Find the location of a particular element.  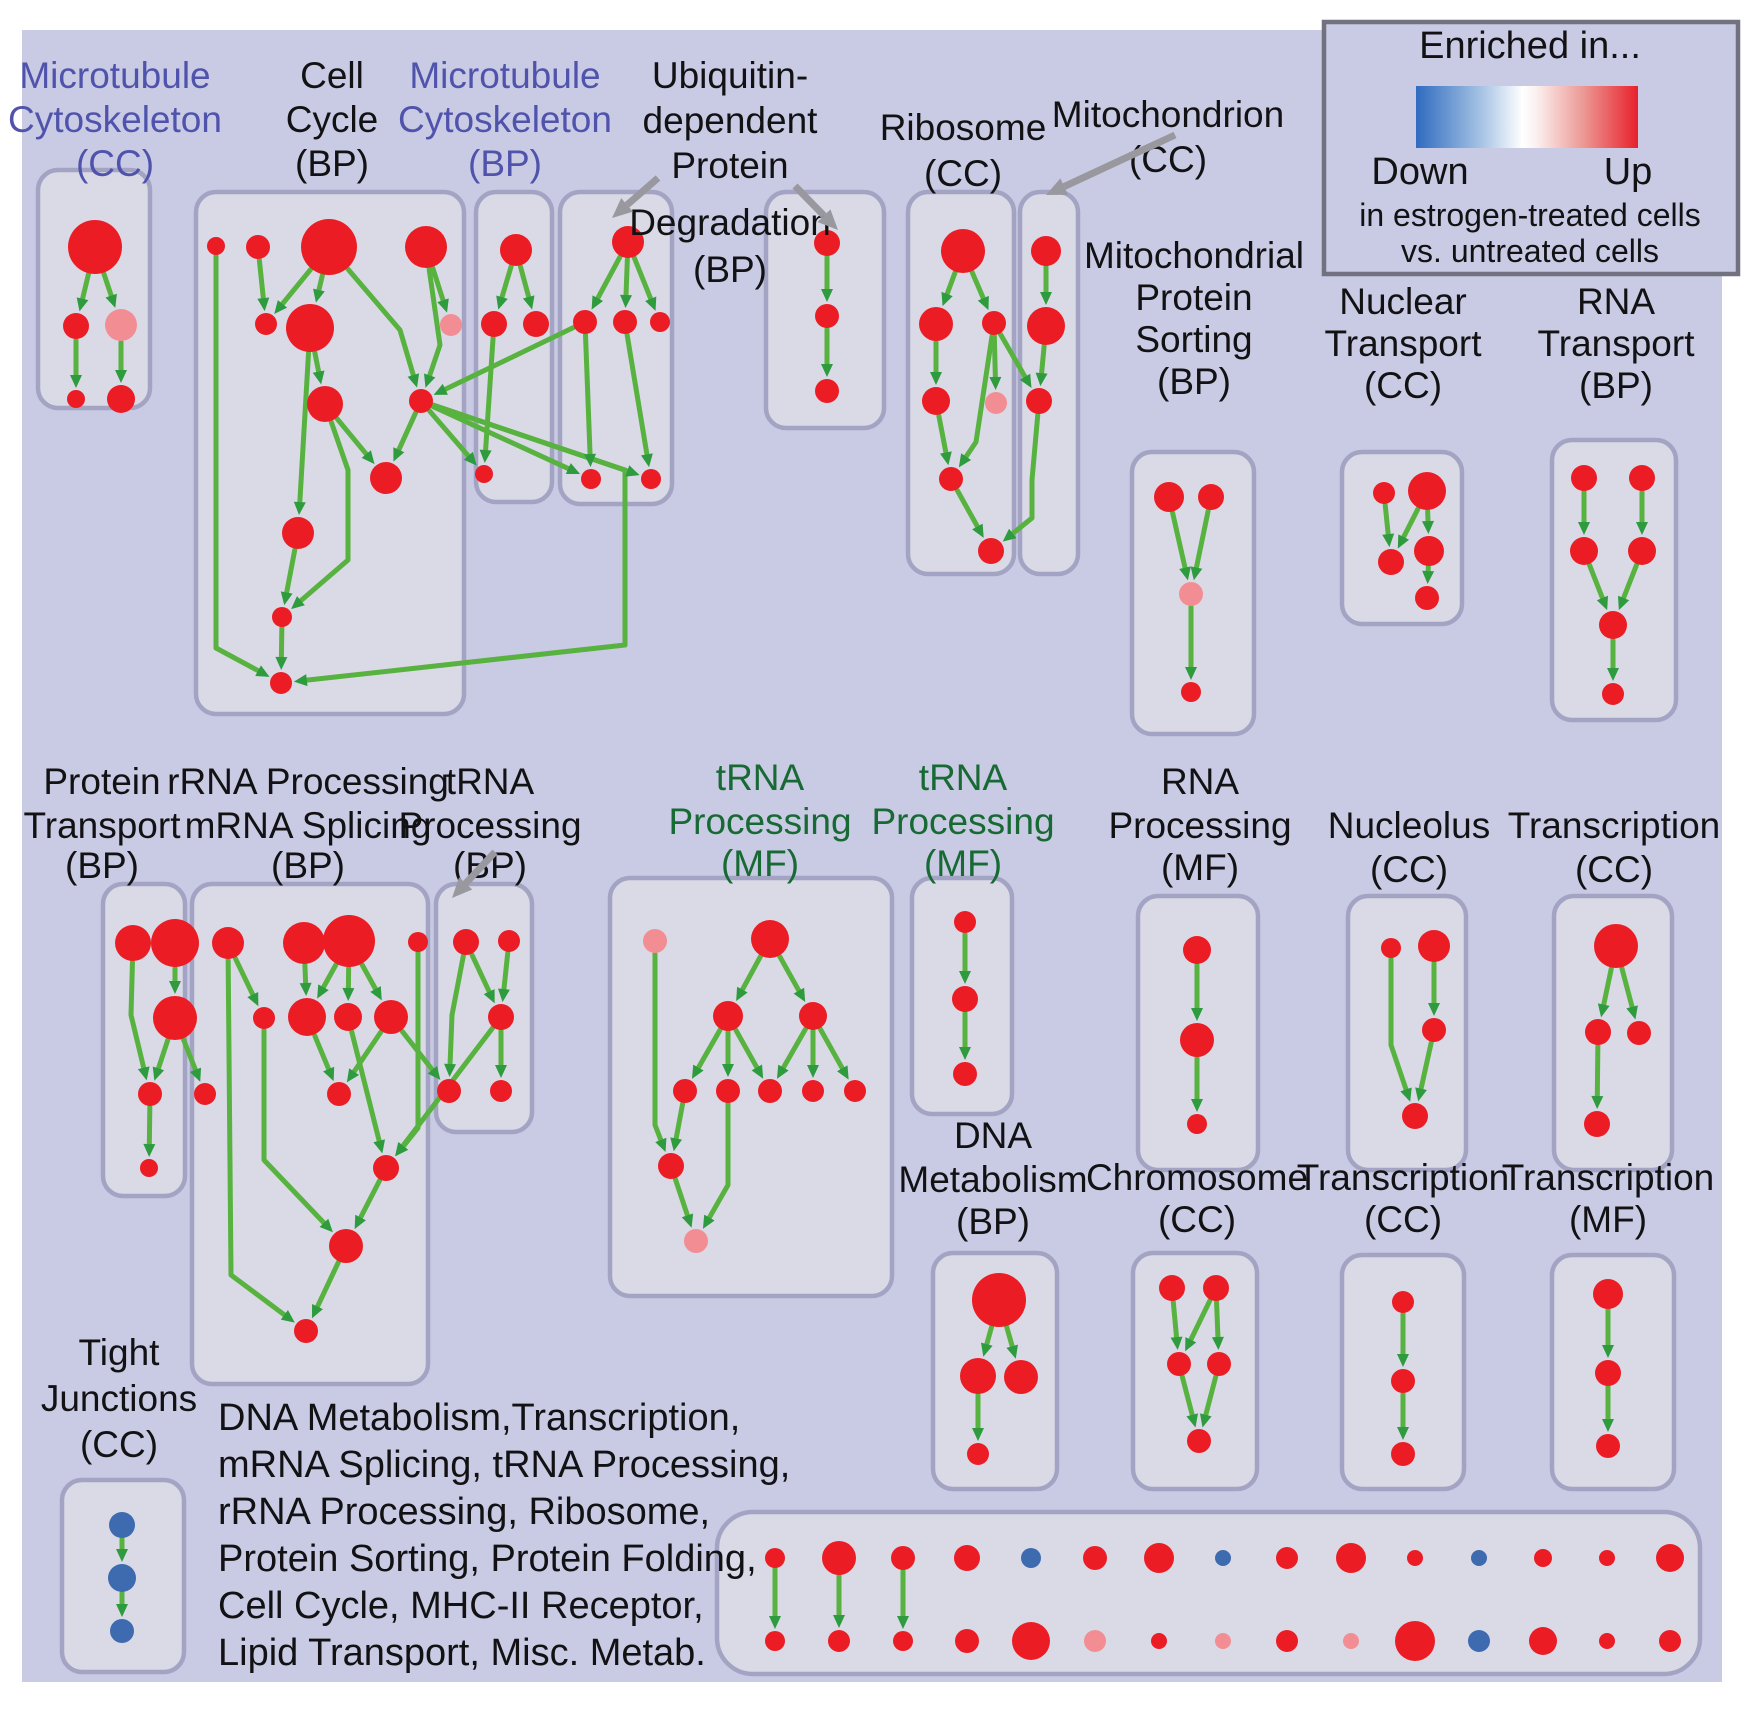

edge-arrow-ch2-ch4 is located at coordinates (1217, 1319).